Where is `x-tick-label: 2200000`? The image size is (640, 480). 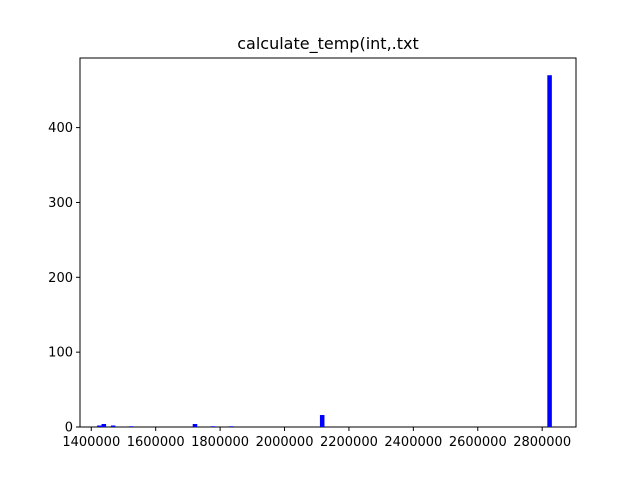
x-tick-label: 2200000 is located at coordinates (349, 442).